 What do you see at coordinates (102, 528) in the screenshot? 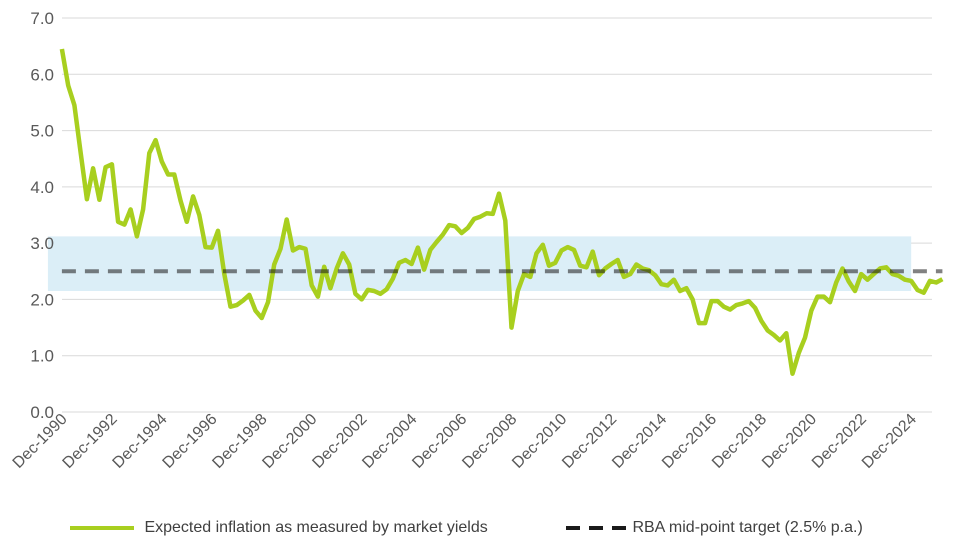
I see `legend-swatch-expected-inflation` at bounding box center [102, 528].